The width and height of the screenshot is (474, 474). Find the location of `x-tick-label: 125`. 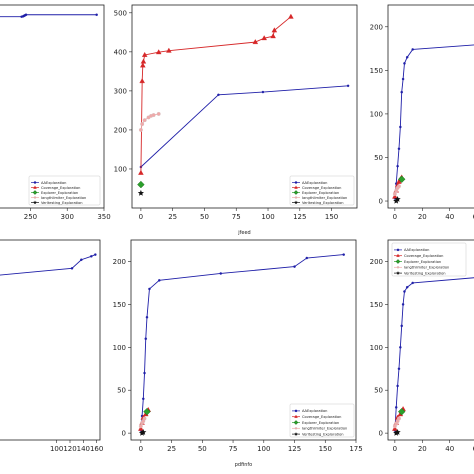

x-tick-label: 125 is located at coordinates (294, 449).